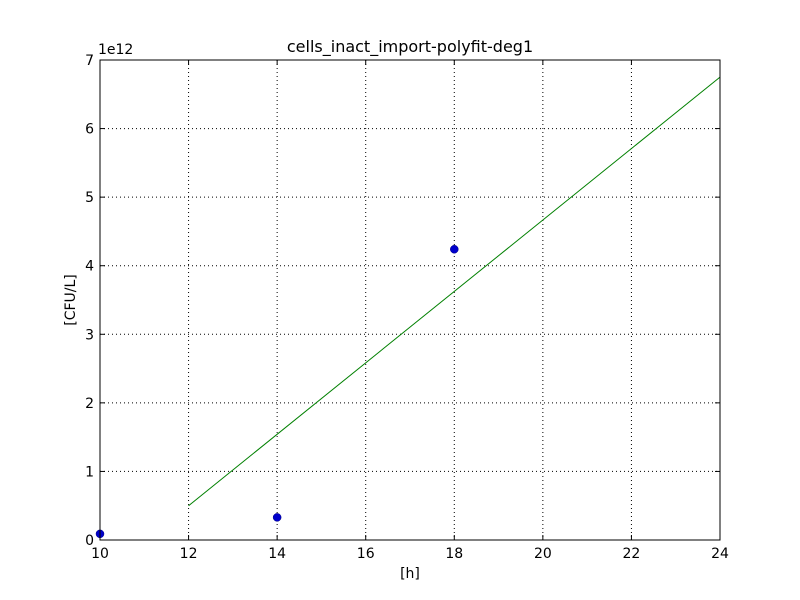 Image resolution: width=800 pixels, height=600 pixels. What do you see at coordinates (454, 554) in the screenshot?
I see `x-tick-label: 18` at bounding box center [454, 554].